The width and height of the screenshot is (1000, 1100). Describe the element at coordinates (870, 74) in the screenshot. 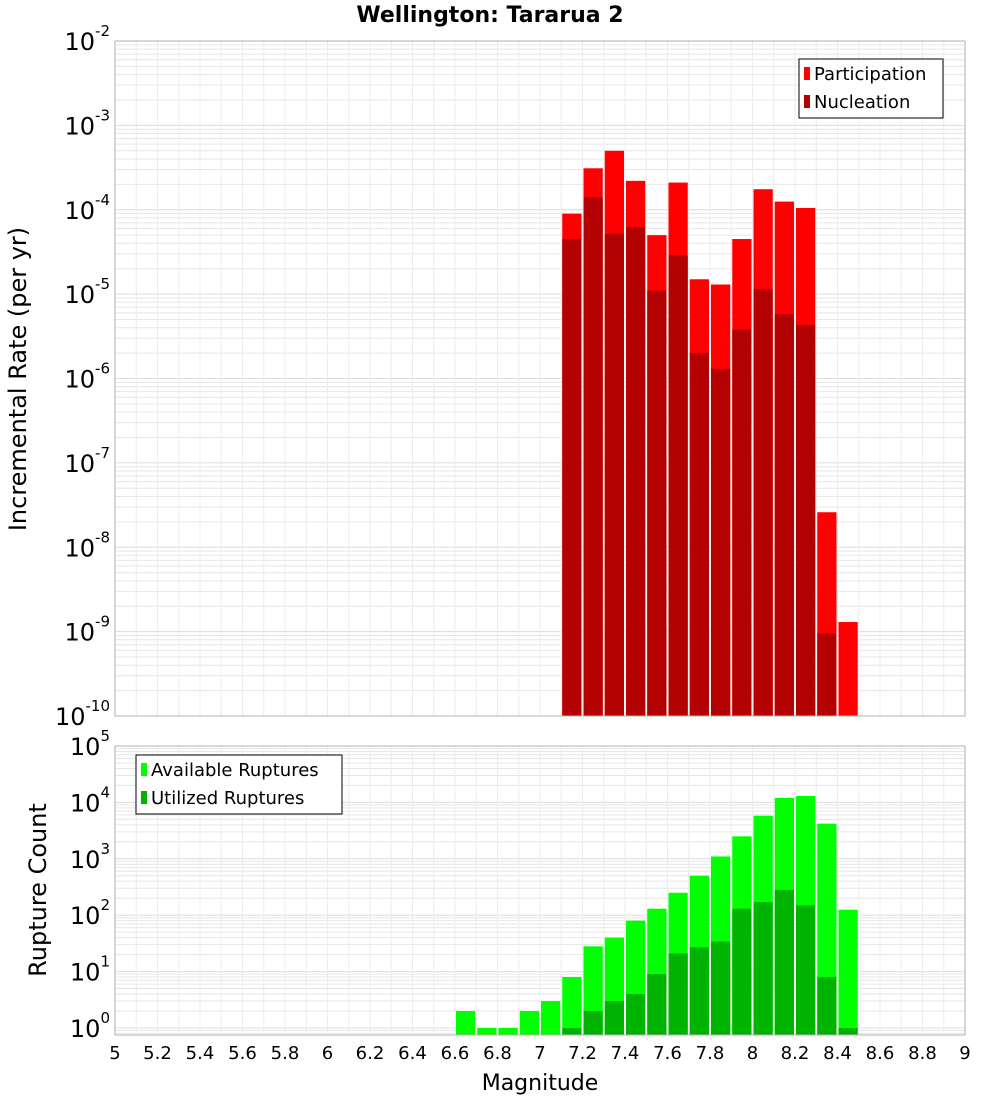

I see `legend-label-participation: Participation` at that location.